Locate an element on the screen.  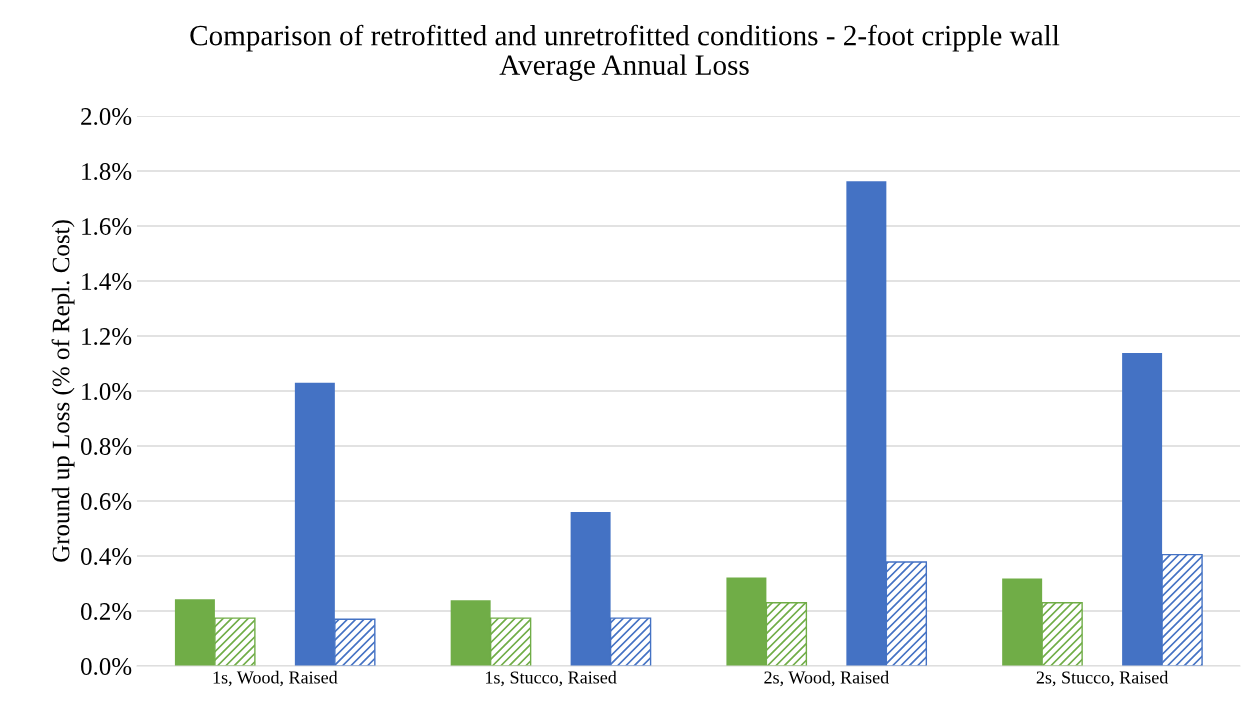
x-tick-label: 1s, Stucco, Raised is located at coordinates (551, 678).